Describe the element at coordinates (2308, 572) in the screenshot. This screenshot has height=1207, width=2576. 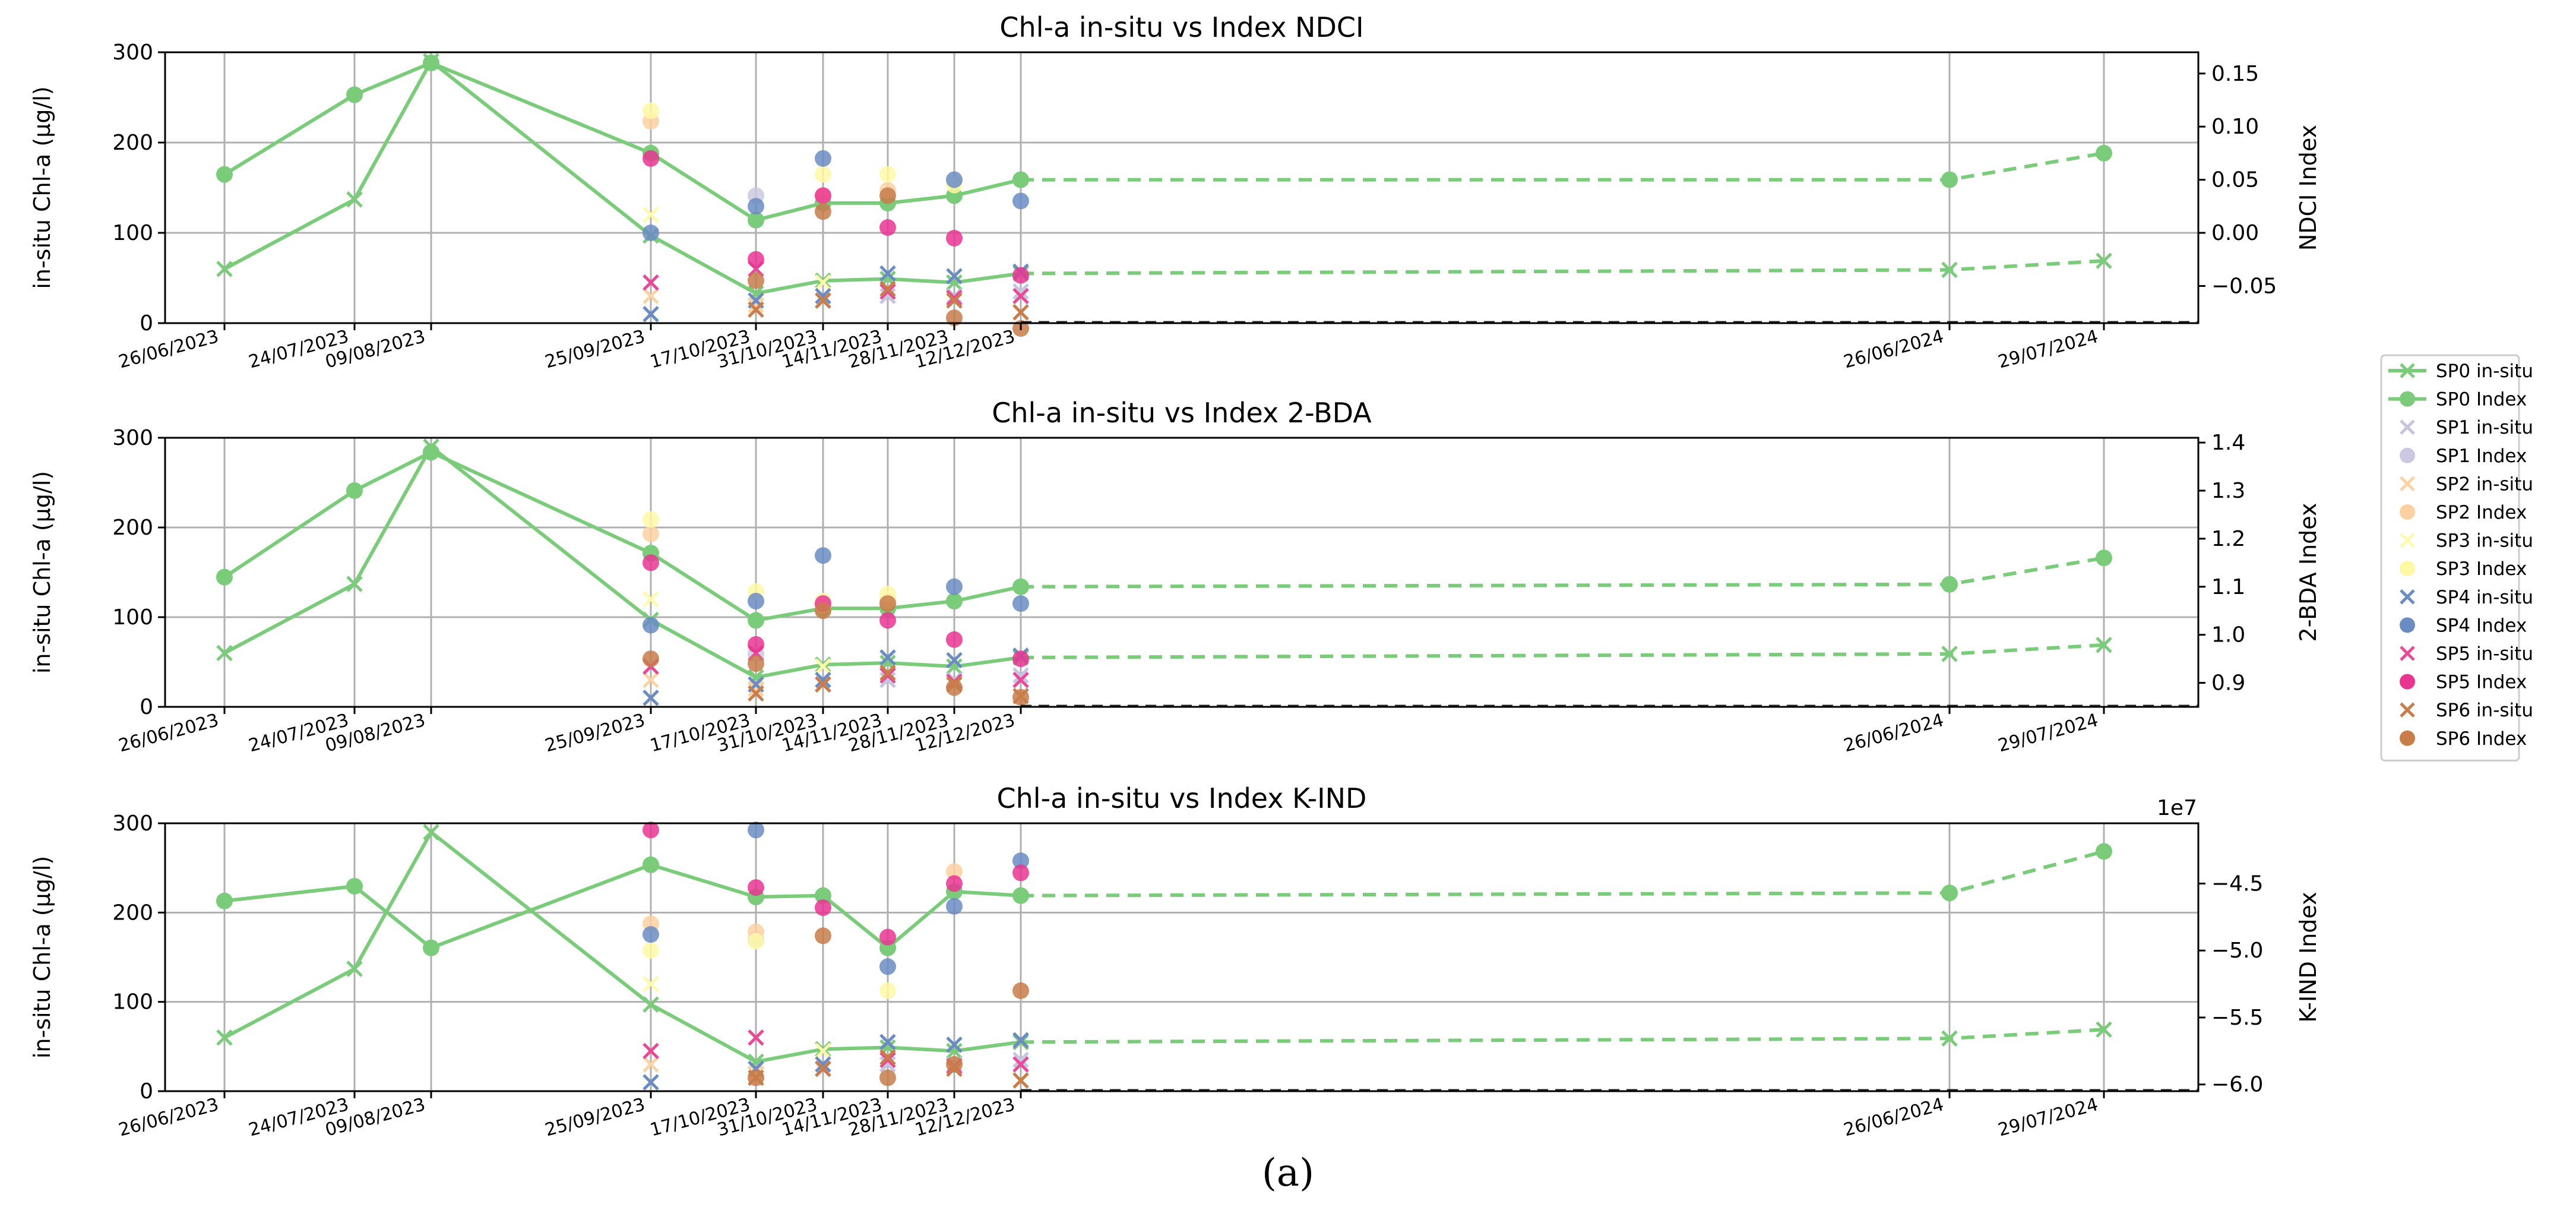
I see `y2-axis-label: 2-BDA Index` at that location.